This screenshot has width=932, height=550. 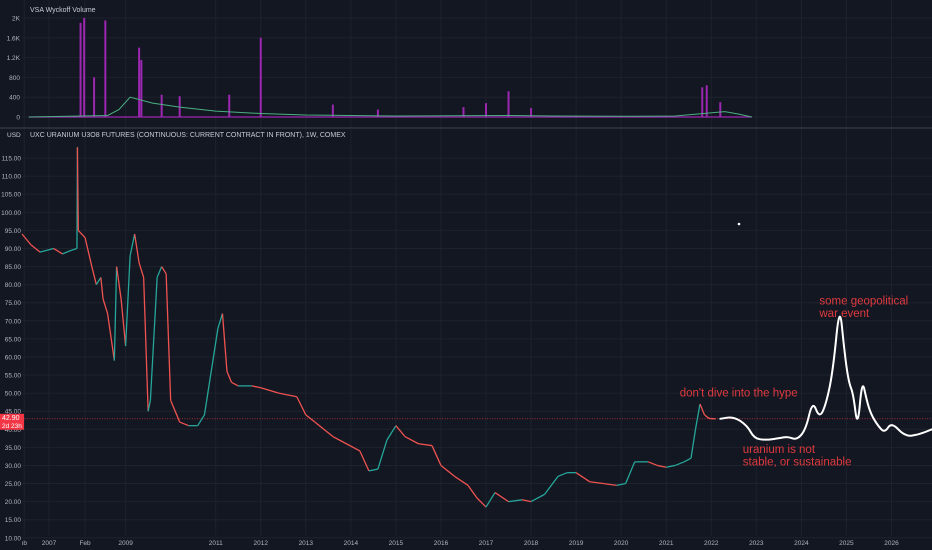 I want to click on annotation-text: war event, so click(x=844, y=314).